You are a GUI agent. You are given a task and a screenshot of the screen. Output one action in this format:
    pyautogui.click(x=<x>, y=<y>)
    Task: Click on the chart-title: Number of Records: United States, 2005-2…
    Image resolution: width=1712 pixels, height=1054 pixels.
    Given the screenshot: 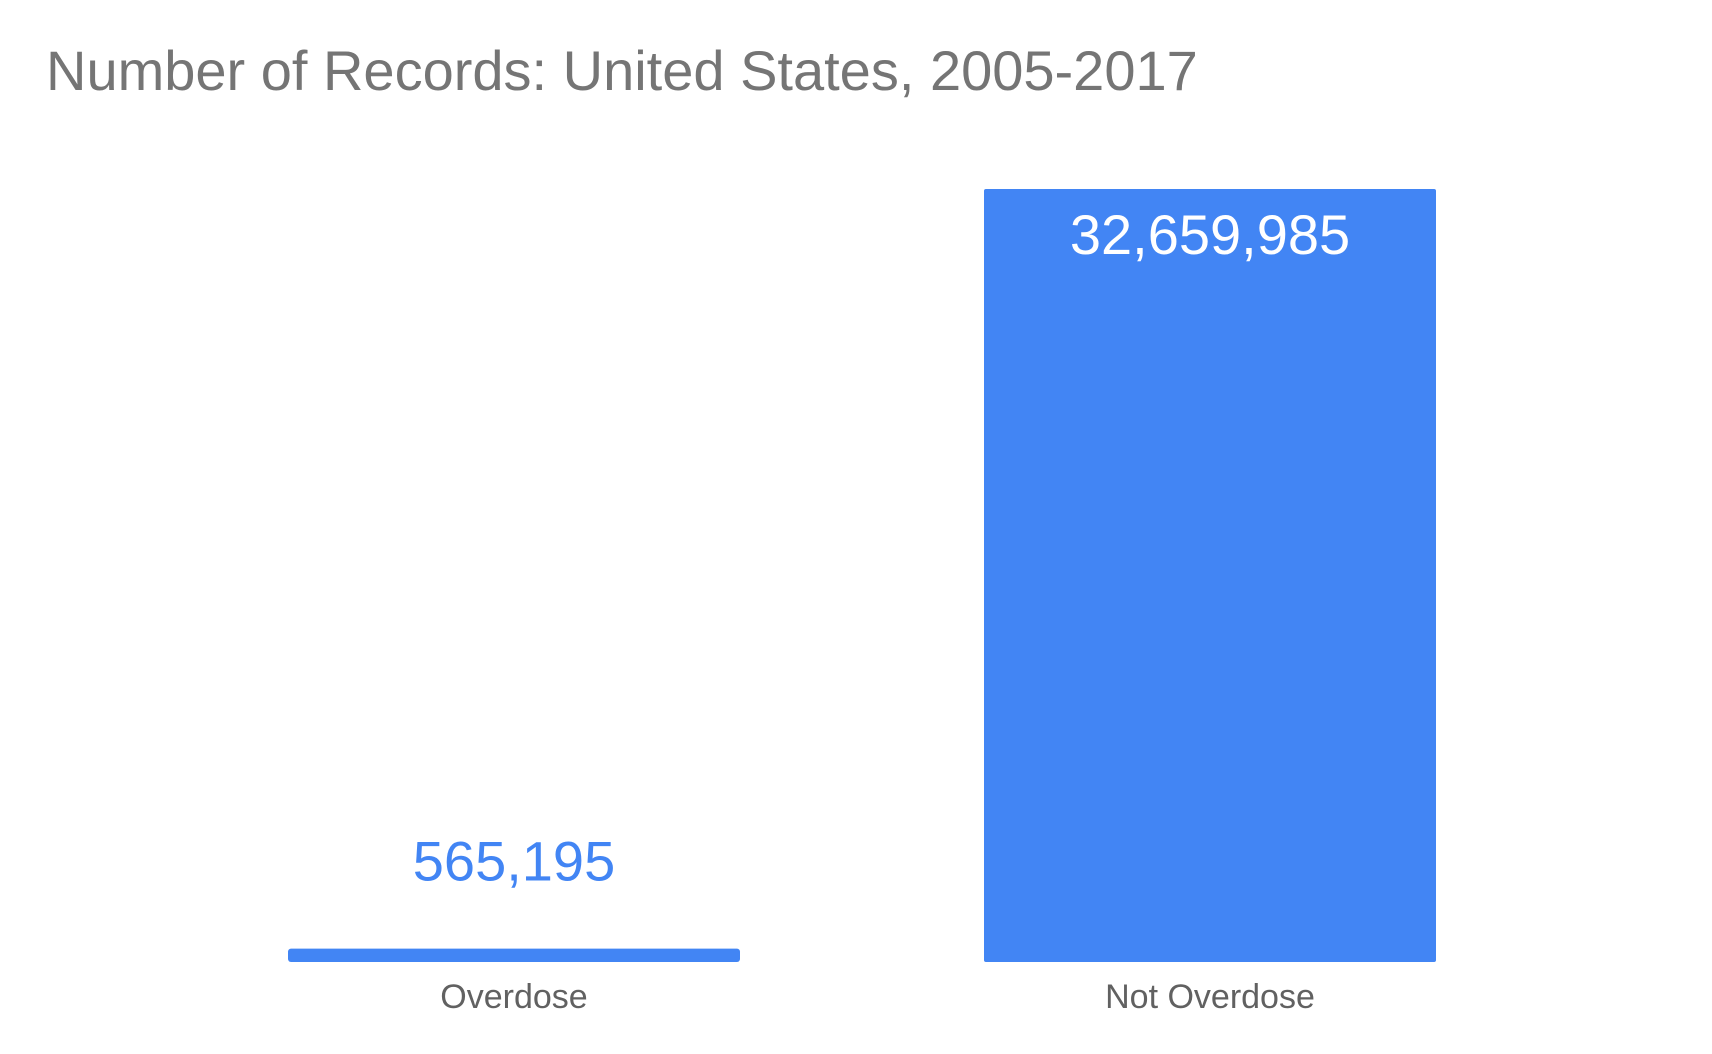 What is the action you would take?
    pyautogui.click(x=622, y=70)
    